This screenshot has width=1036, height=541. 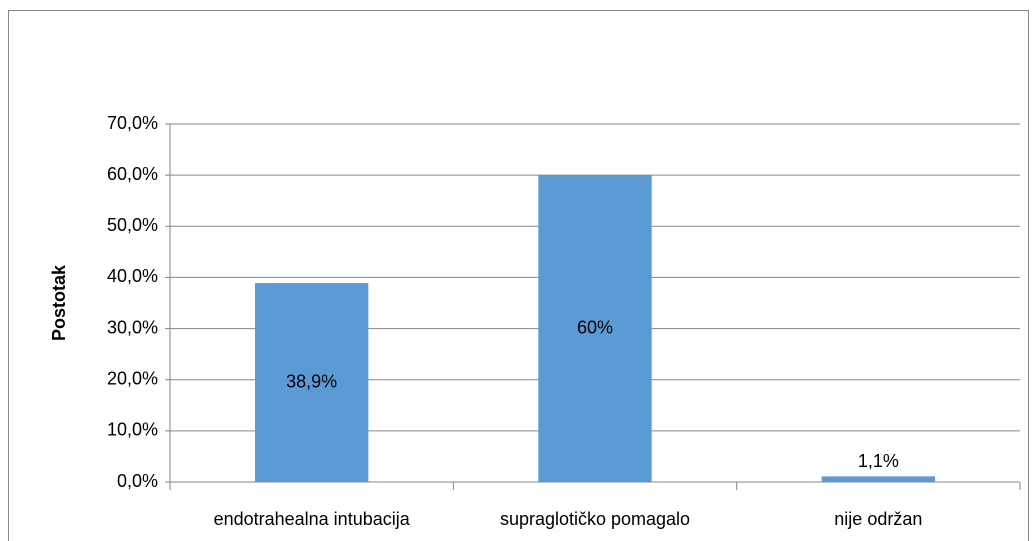 I want to click on y-tick-label: 10,0%, so click(x=132, y=430).